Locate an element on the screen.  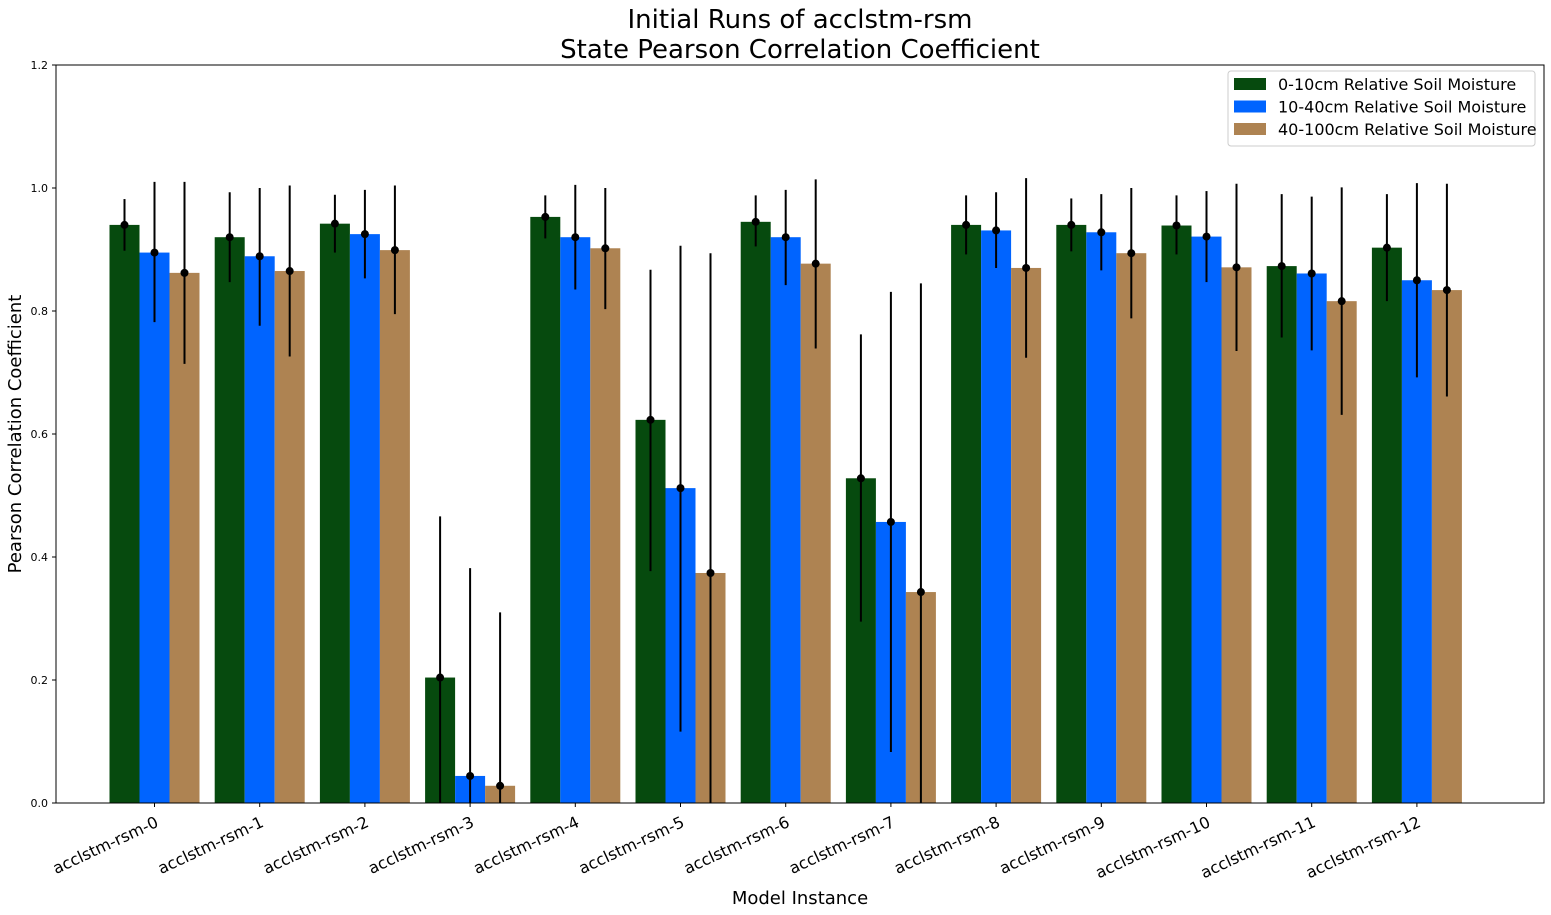
x-tick-label: acclstm-rsm-4 is located at coordinates (526, 845).